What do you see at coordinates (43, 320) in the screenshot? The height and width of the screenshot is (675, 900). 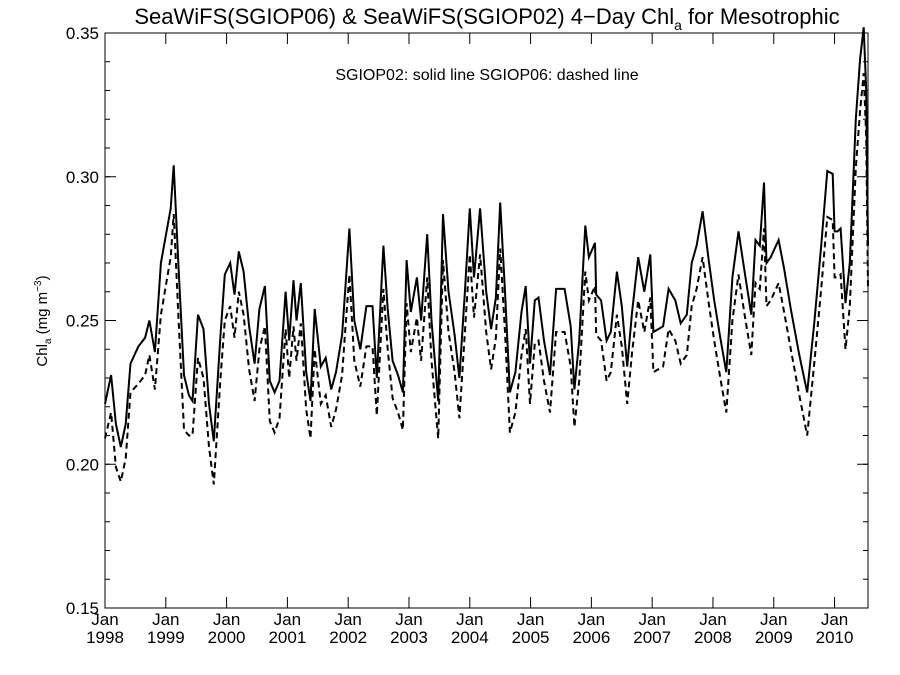 I see `y-axis-label: Chla (mg m−3)` at bounding box center [43, 320].